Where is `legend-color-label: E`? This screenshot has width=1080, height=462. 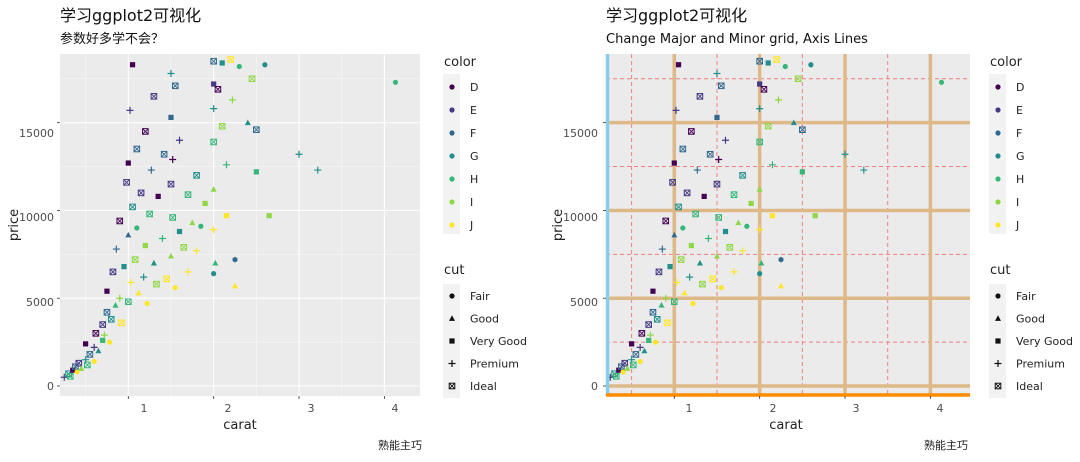 legend-color-label: E is located at coordinates (473, 110).